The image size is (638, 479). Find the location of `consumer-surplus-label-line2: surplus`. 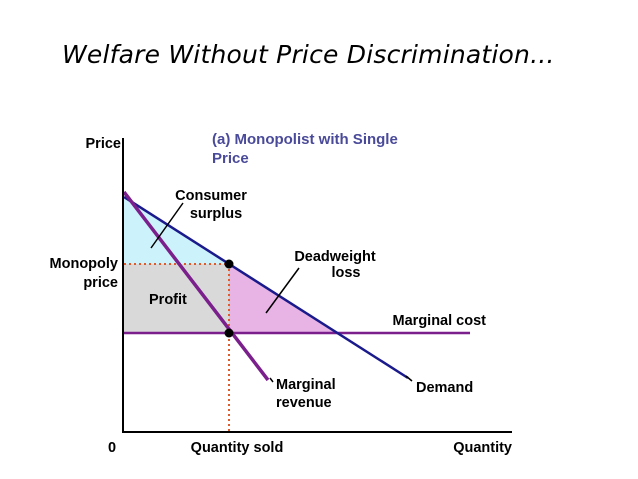

consumer-surplus-label-line2: surplus is located at coordinates (216, 214).